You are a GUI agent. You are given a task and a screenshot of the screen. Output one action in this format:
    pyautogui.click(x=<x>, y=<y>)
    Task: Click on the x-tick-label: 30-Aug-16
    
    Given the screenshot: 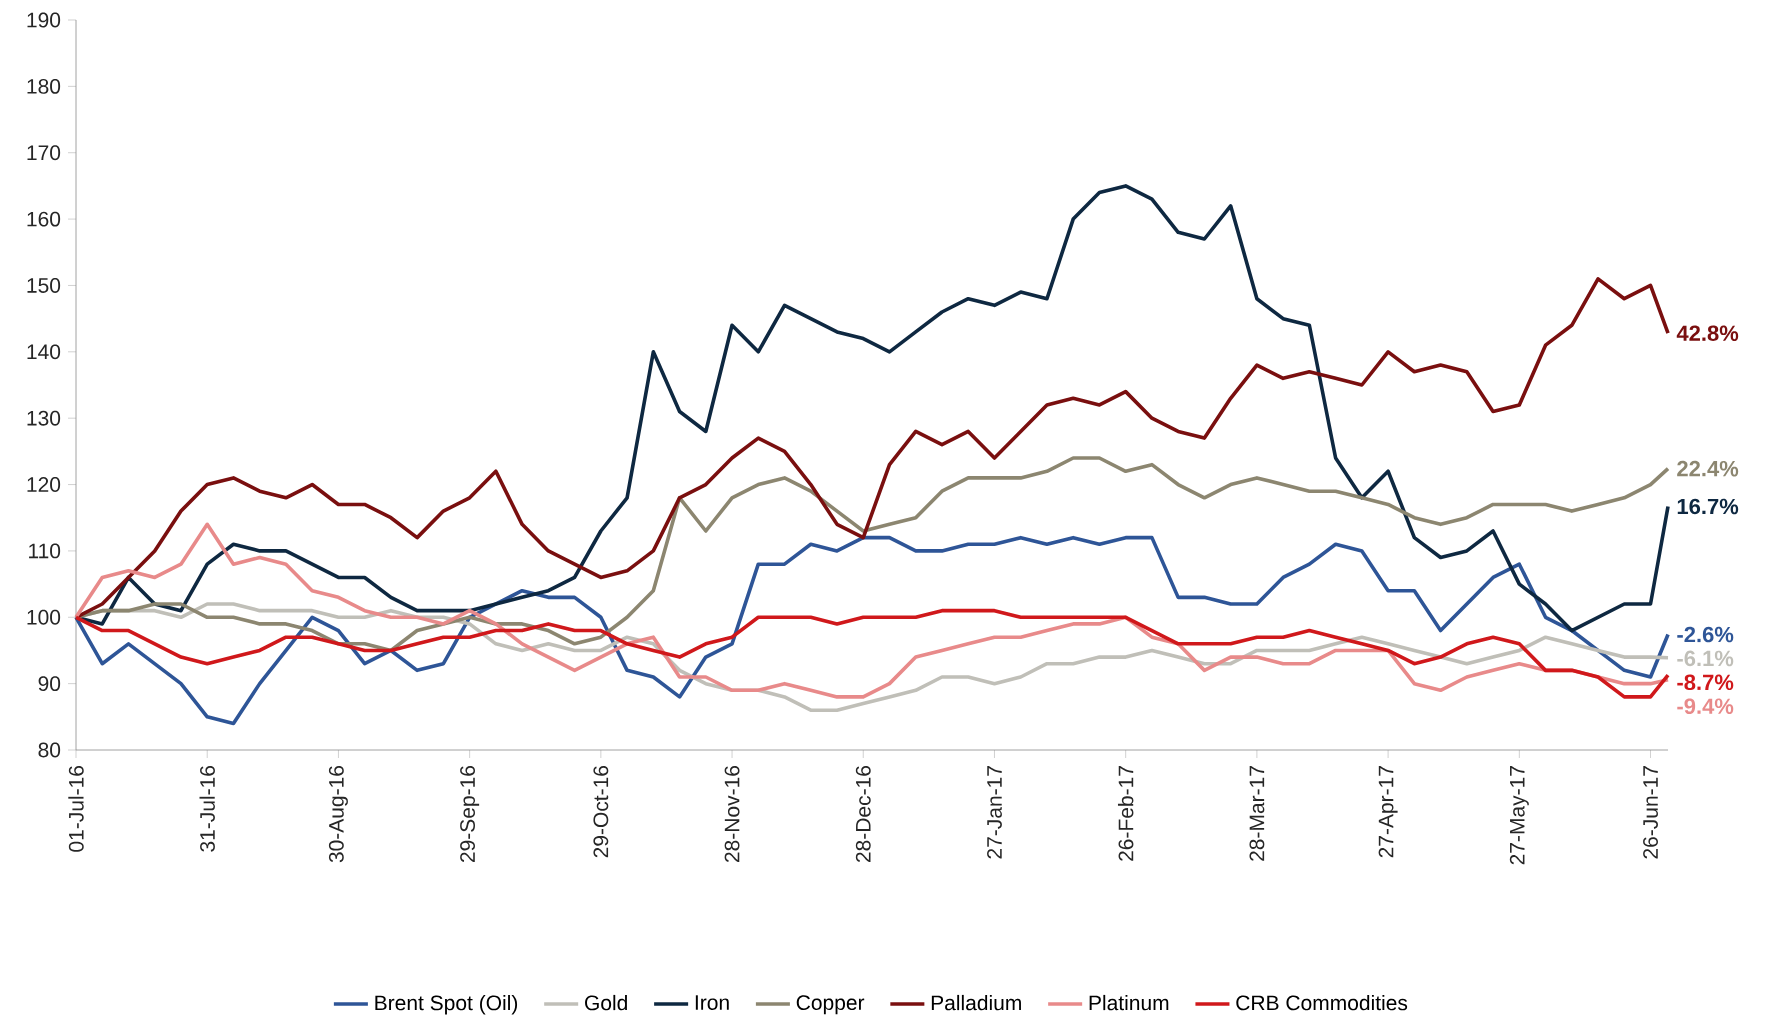 What is the action you would take?
    pyautogui.click(x=338, y=814)
    